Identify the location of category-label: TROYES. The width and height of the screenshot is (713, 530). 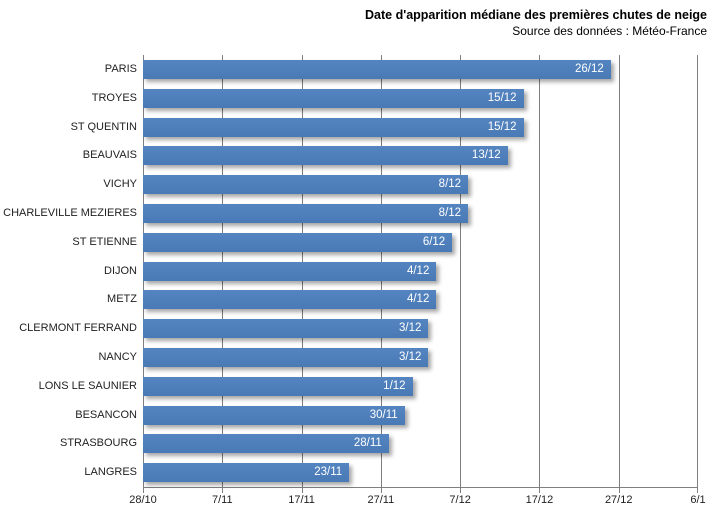
(114, 97).